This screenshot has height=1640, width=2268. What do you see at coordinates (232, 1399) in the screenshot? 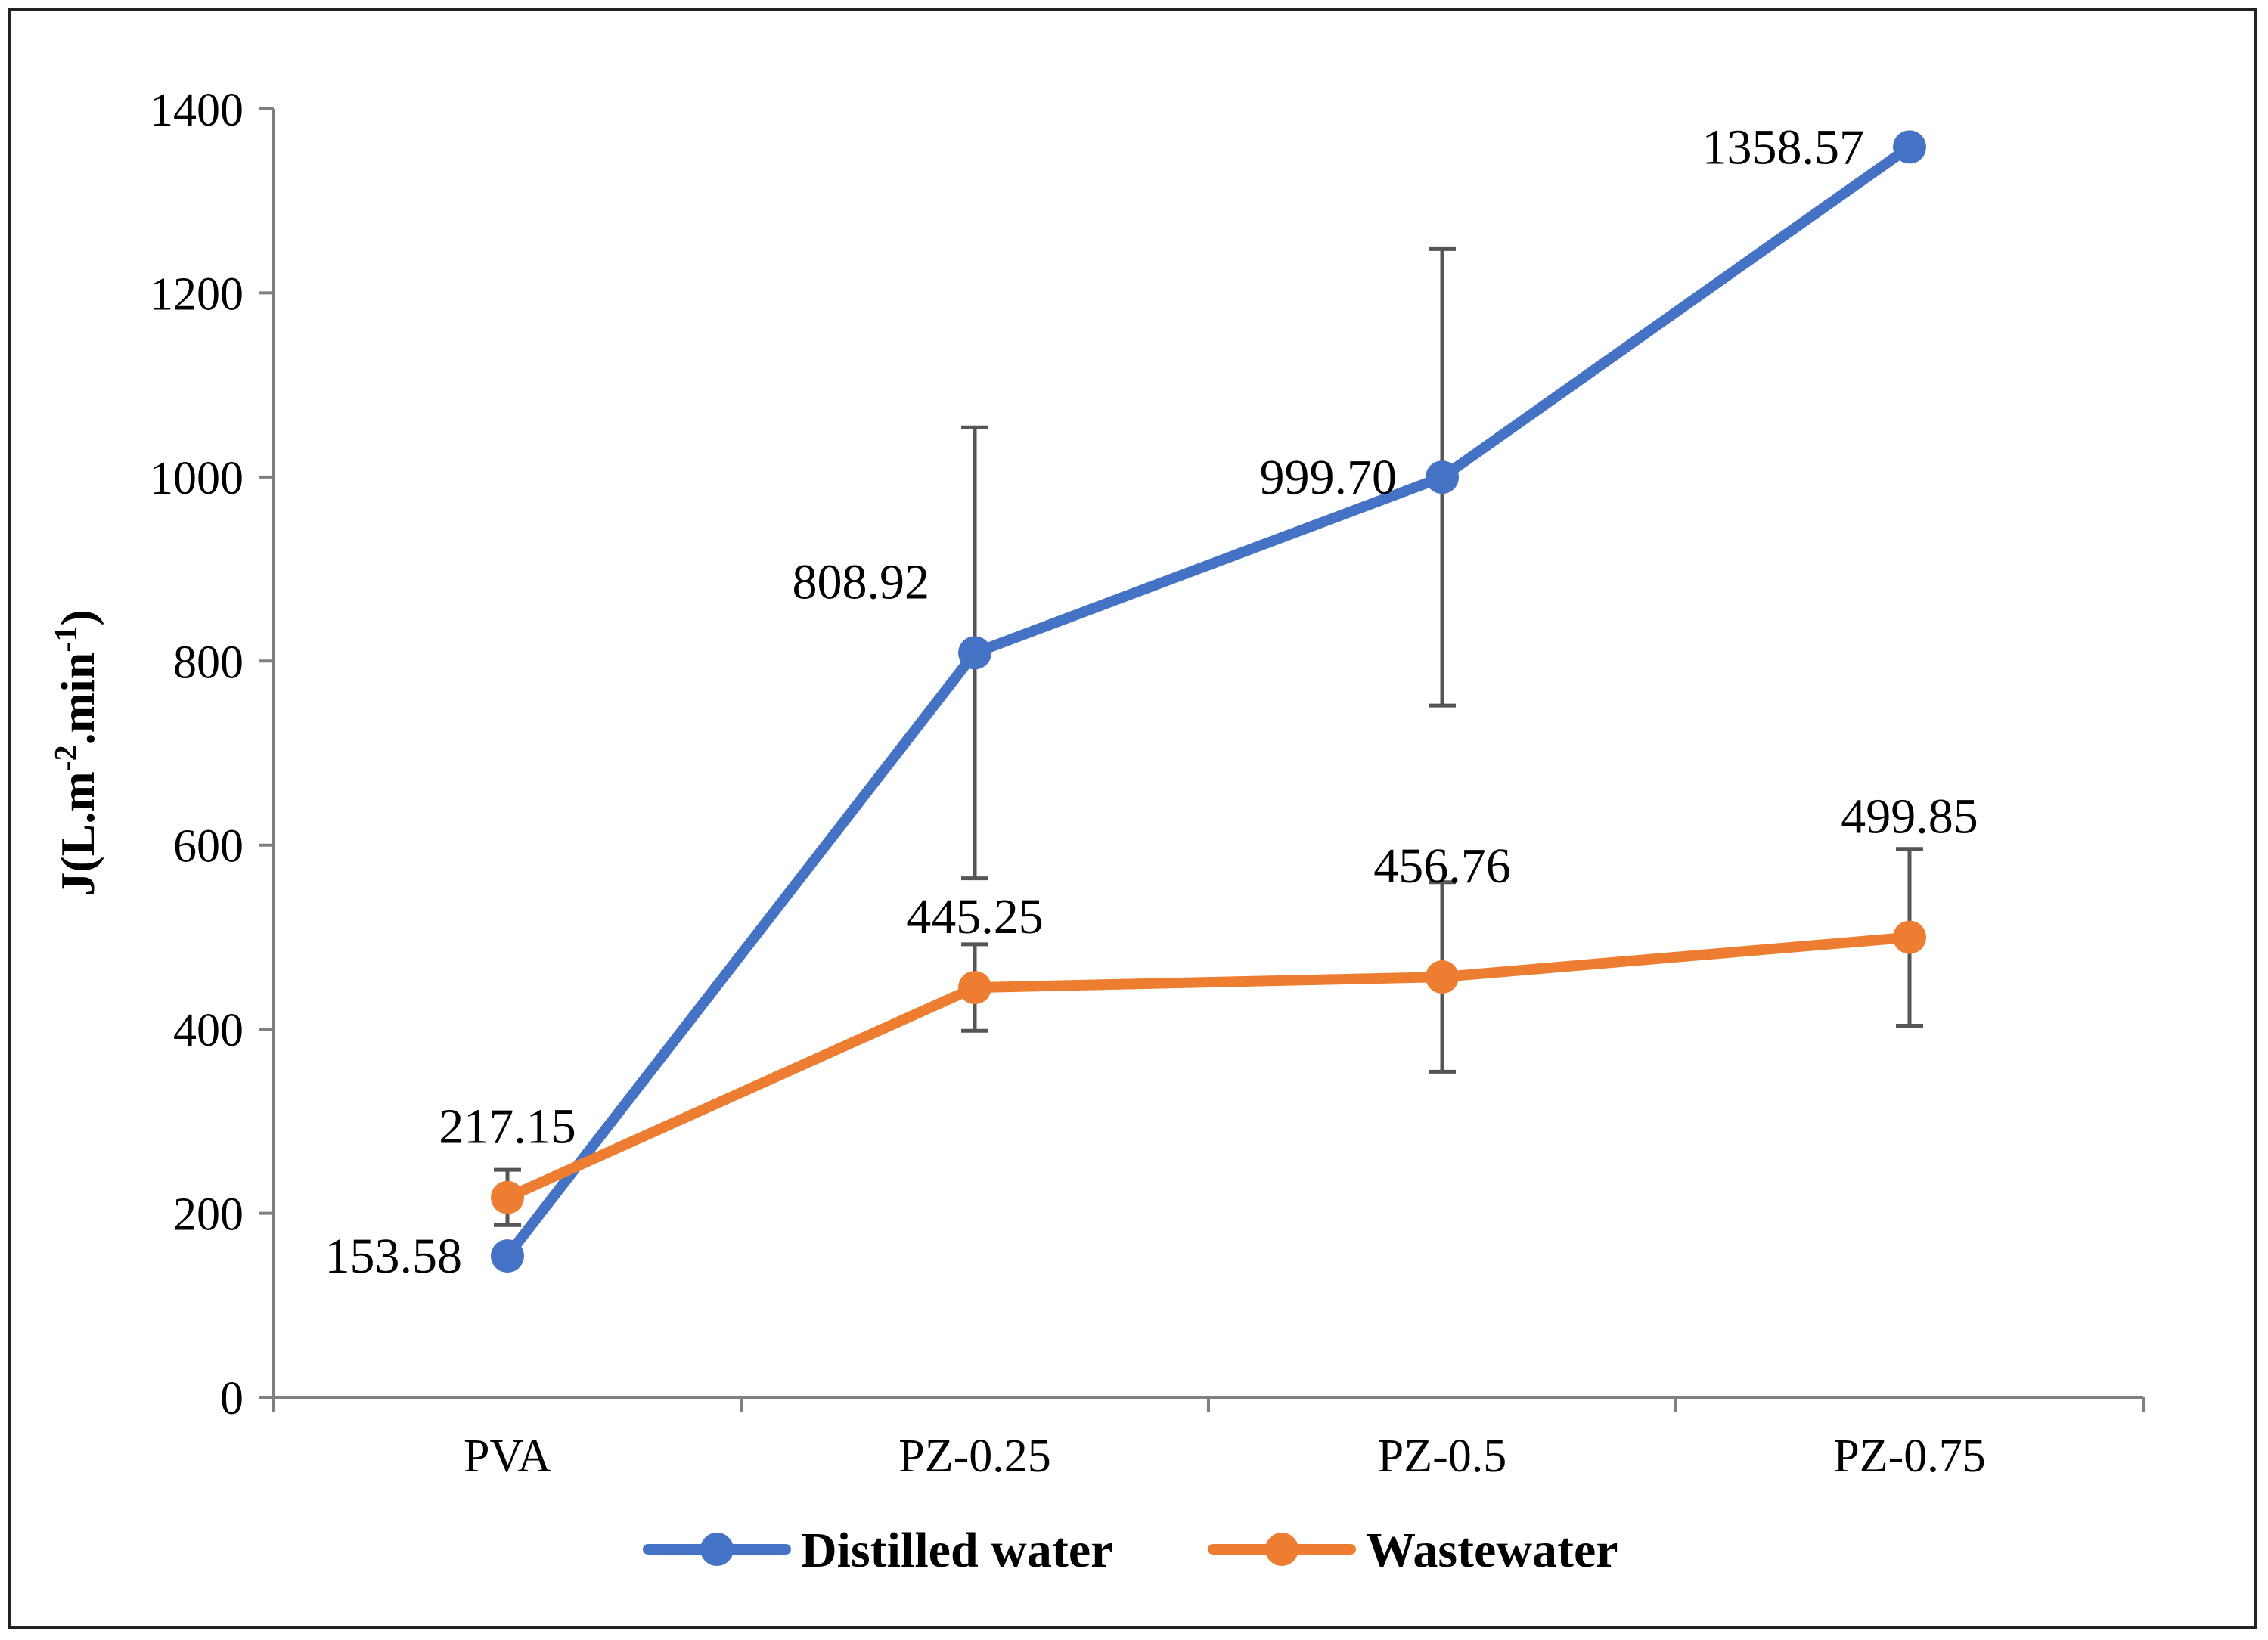
I see `y-tick-label-0: 0` at bounding box center [232, 1399].